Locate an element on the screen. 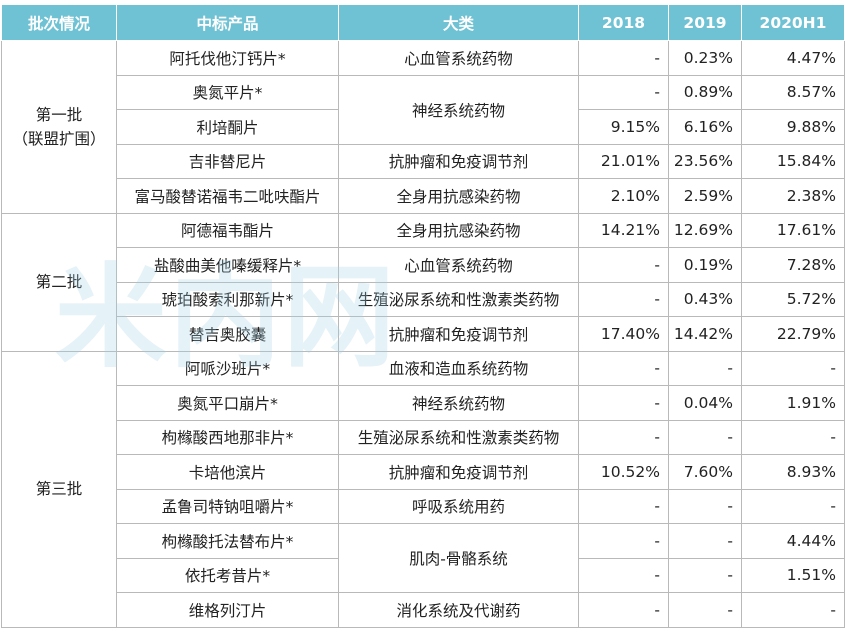  table-row: 依托考昔片* - - 1.51% is located at coordinates (423, 575).